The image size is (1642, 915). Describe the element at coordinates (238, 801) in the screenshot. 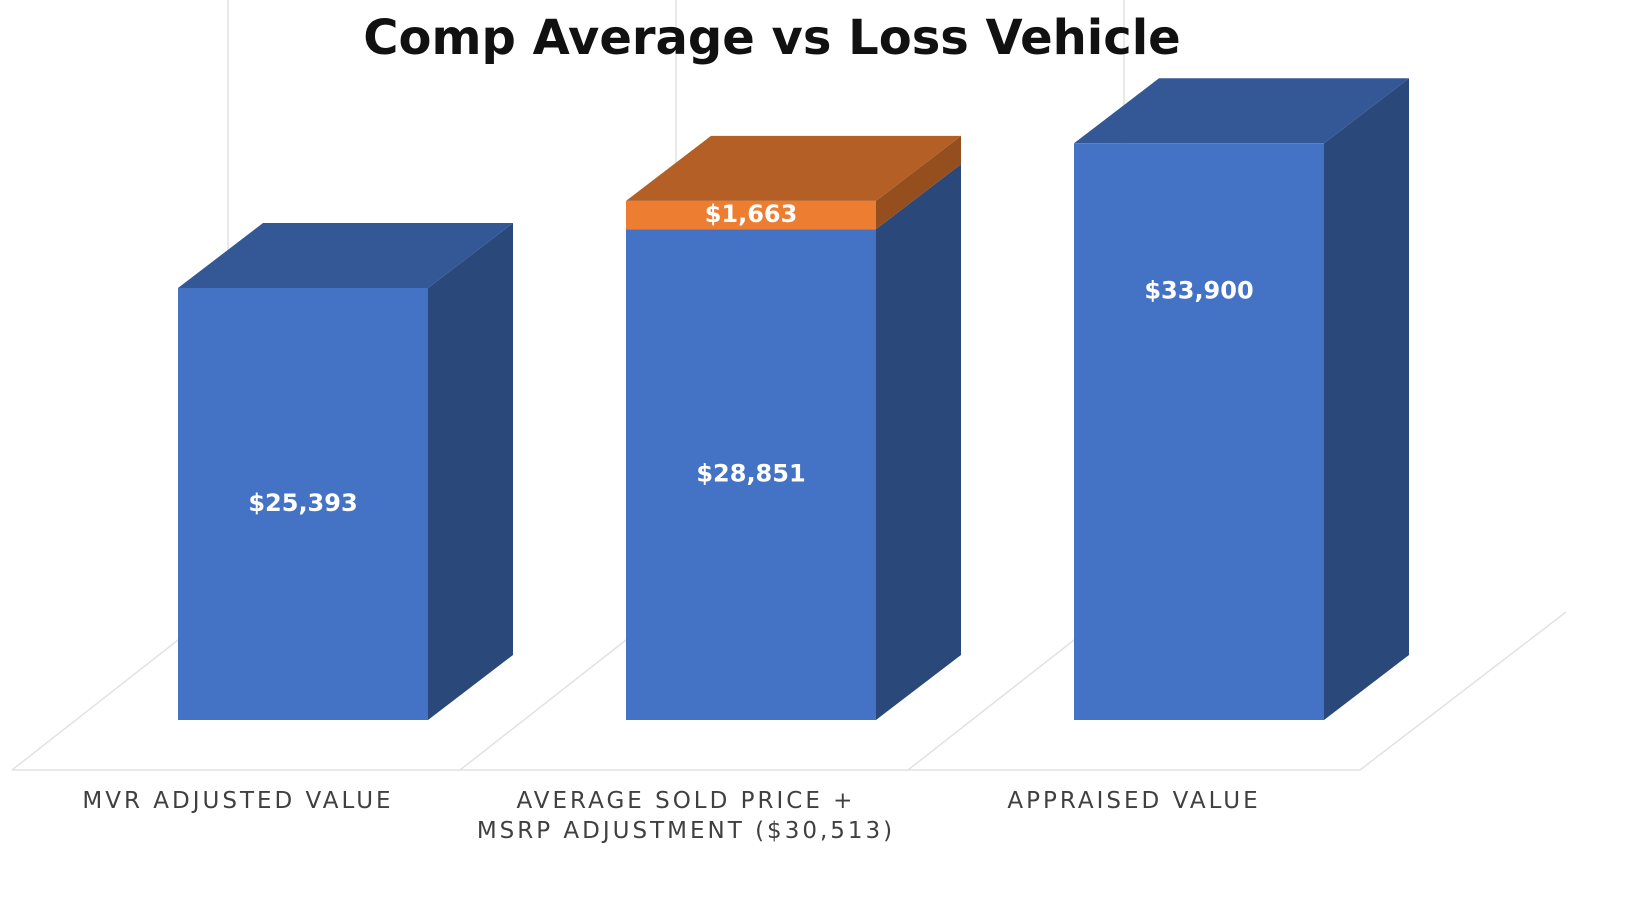

I see `x-tick-label: MVR ADJUSTED VALUE` at that location.